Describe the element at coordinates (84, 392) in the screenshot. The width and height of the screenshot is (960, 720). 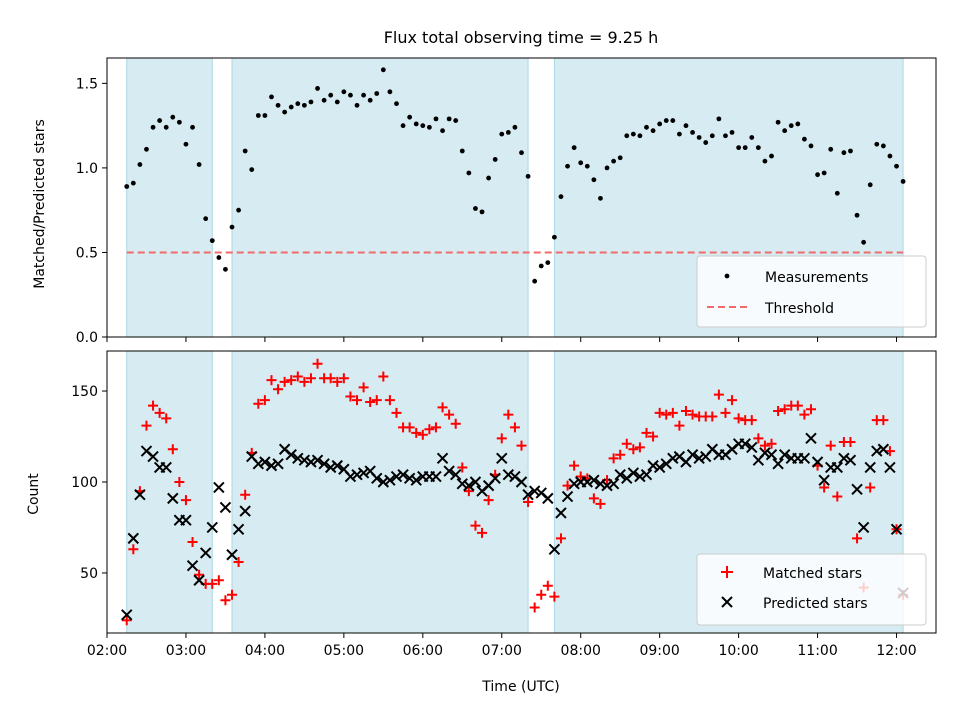
I see `y-tick-label: 150` at that location.